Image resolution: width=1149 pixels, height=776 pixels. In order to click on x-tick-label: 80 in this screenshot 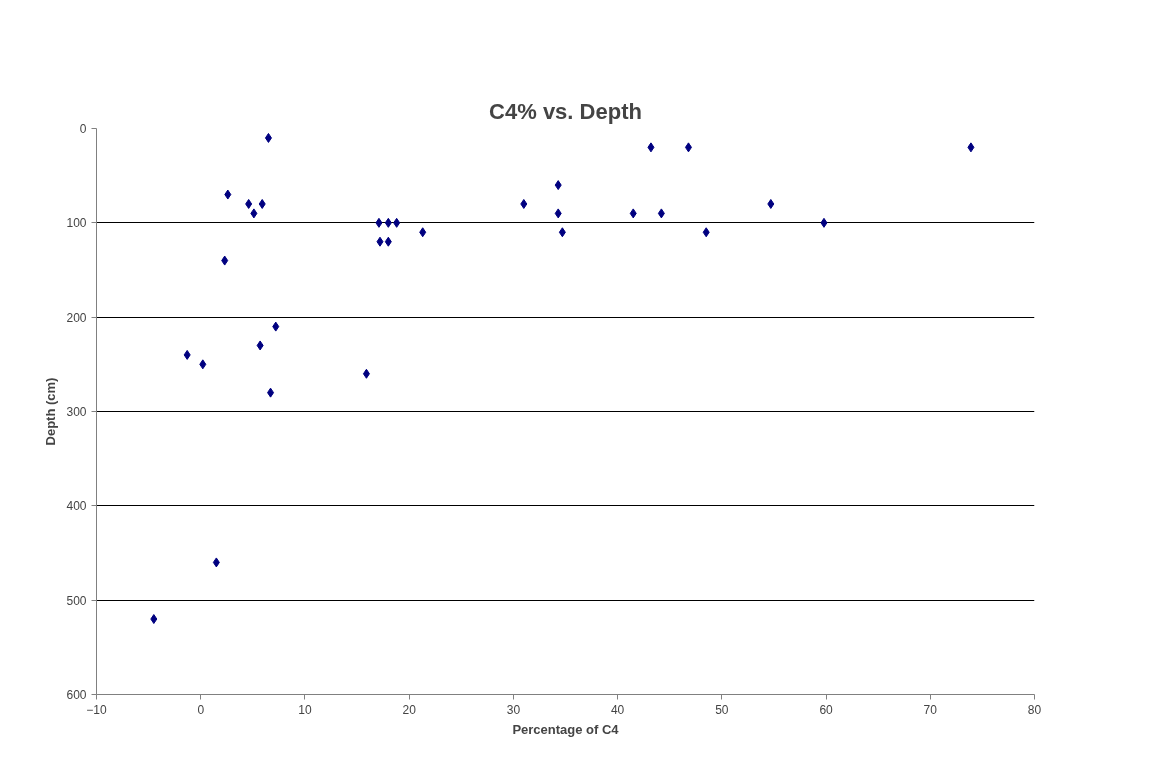, I will do `click(1034, 709)`.